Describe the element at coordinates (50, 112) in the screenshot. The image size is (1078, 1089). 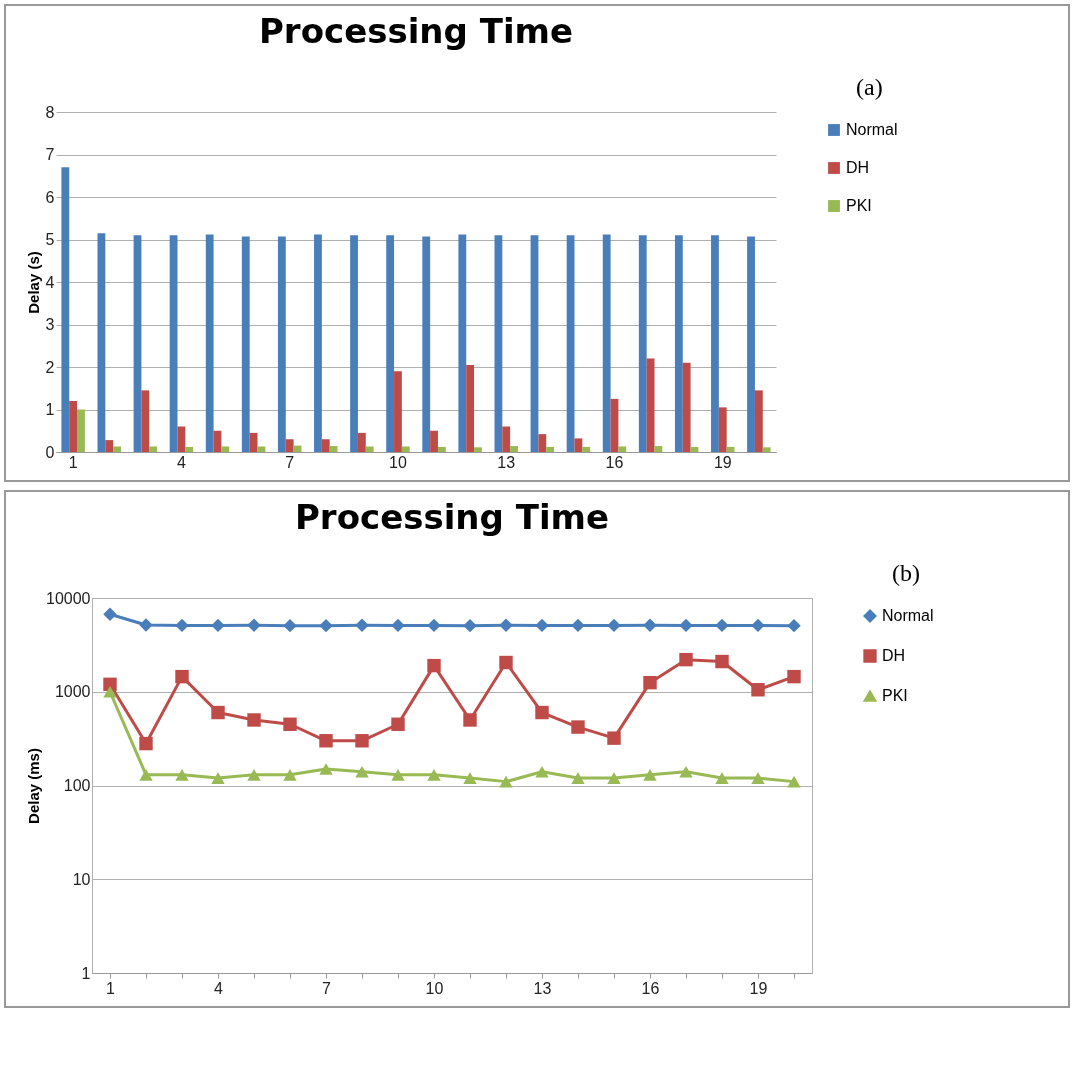
I see `y-tick-label: 8` at that location.